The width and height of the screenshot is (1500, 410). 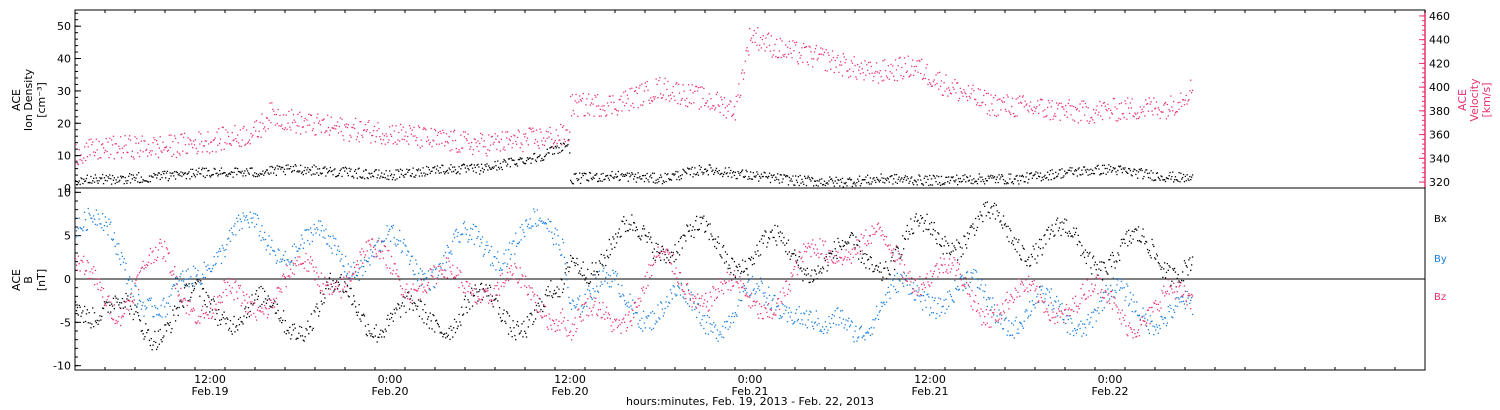 What do you see at coordinates (67, 279) in the screenshot?
I see `b-tick-label: 0` at bounding box center [67, 279].